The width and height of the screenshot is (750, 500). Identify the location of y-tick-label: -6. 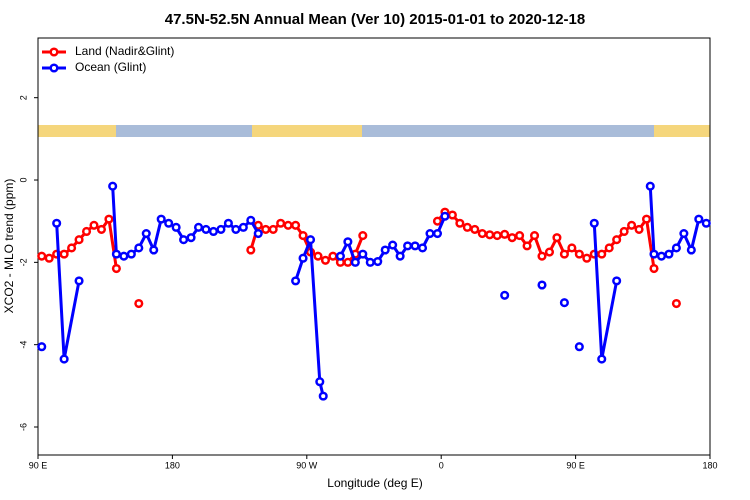
(23, 427).